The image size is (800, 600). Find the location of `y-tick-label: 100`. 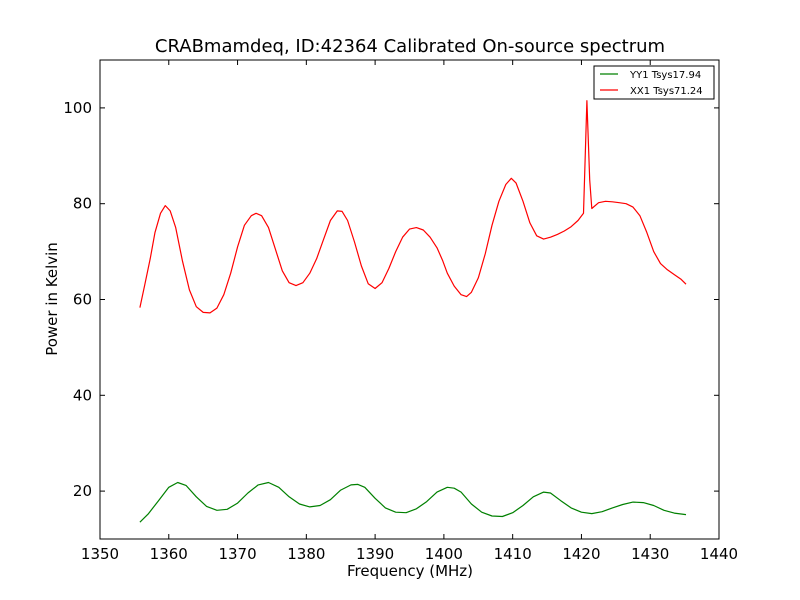

y-tick-label: 100 is located at coordinates (77, 108).